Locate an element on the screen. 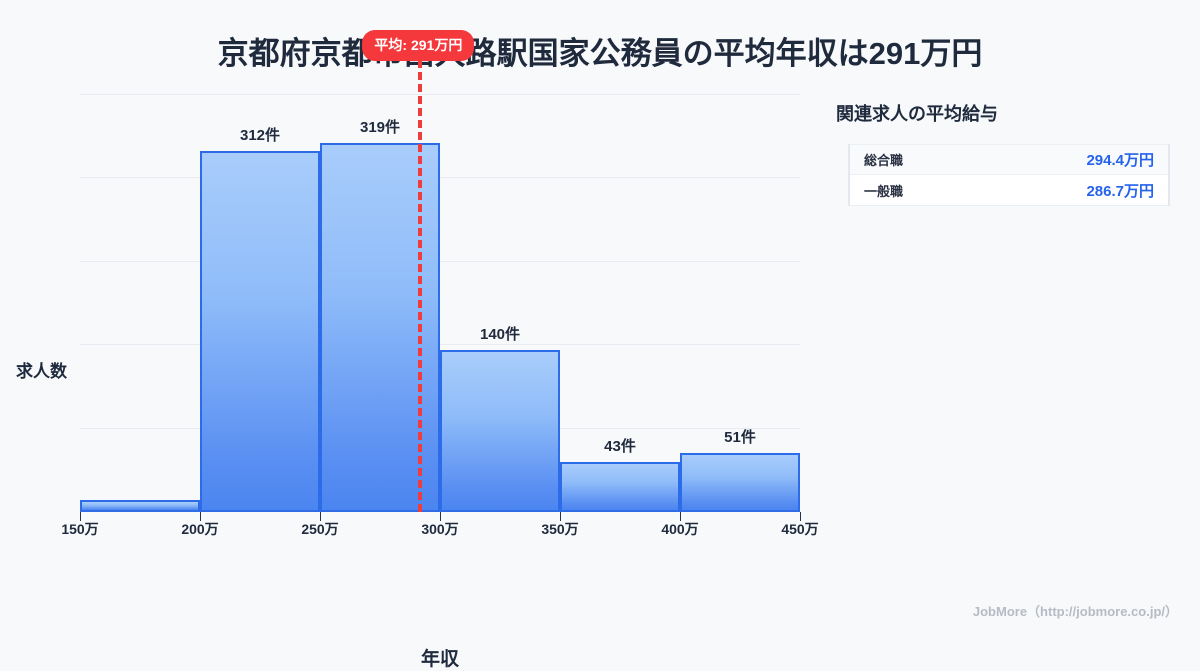  average-badge: 平均: 291万円 is located at coordinates (418, 45).